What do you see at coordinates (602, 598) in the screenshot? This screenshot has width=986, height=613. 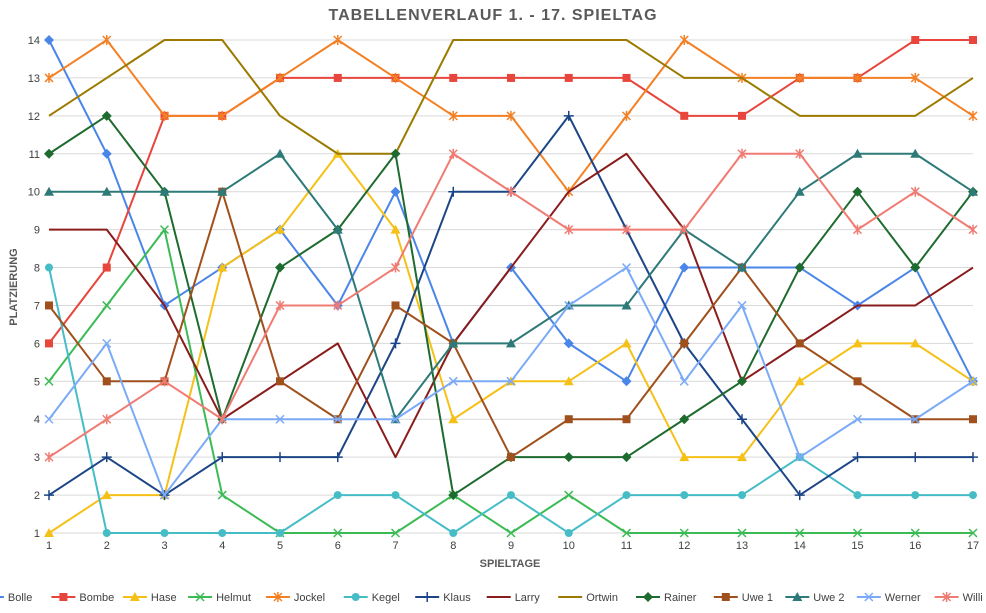 I see `legend-label: Ortwin` at bounding box center [602, 598].